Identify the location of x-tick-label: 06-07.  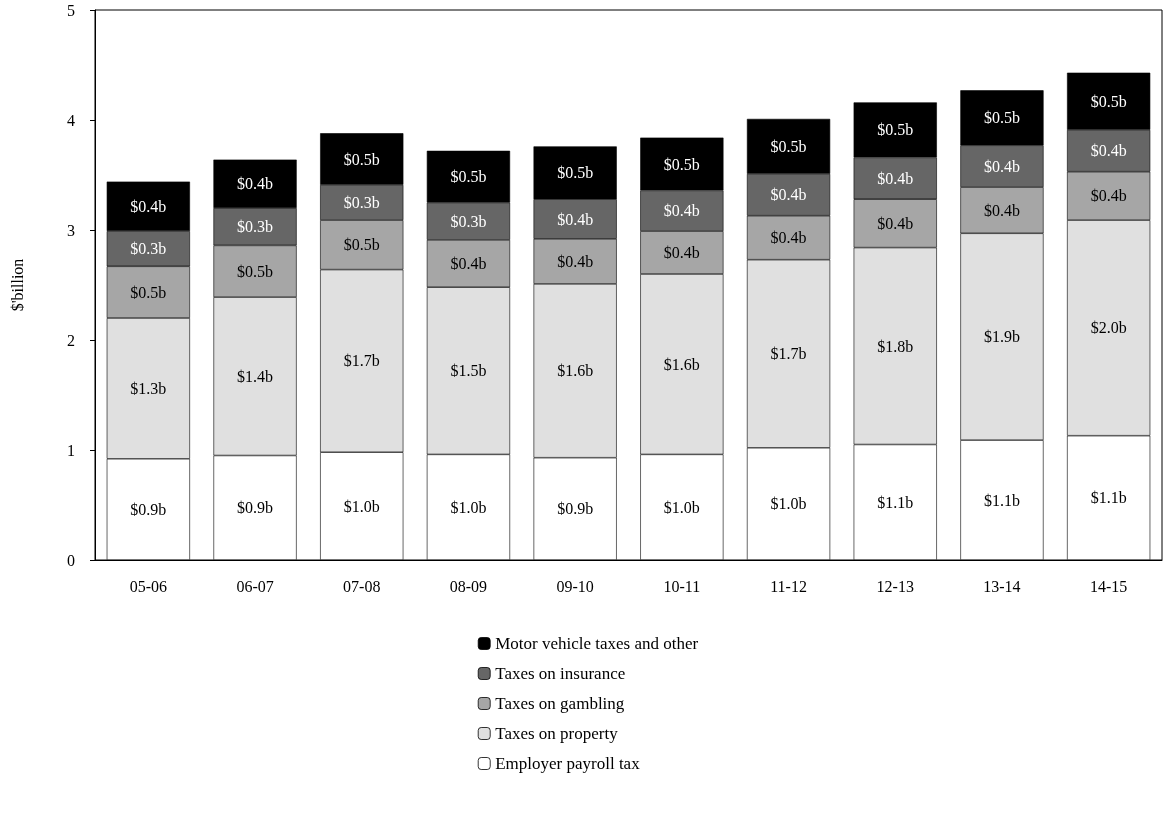
(255, 586).